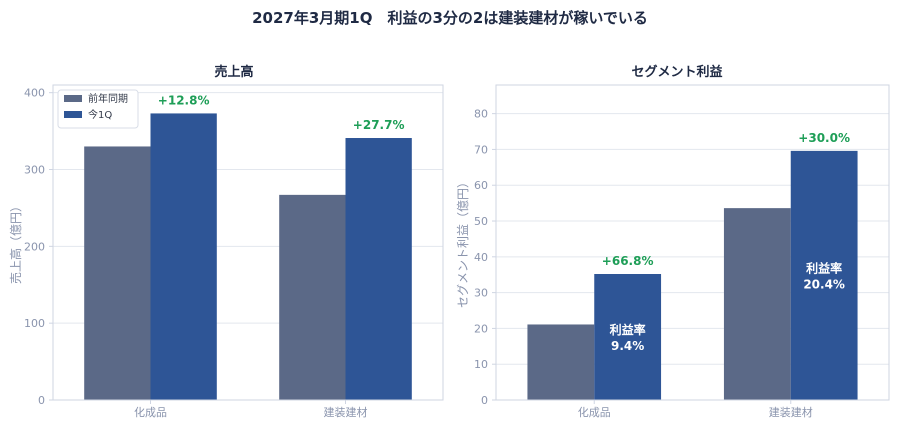 This screenshot has height=433, width=900. What do you see at coordinates (481, 114) in the screenshot?
I see `profit-y-tick-label: 80` at bounding box center [481, 114].